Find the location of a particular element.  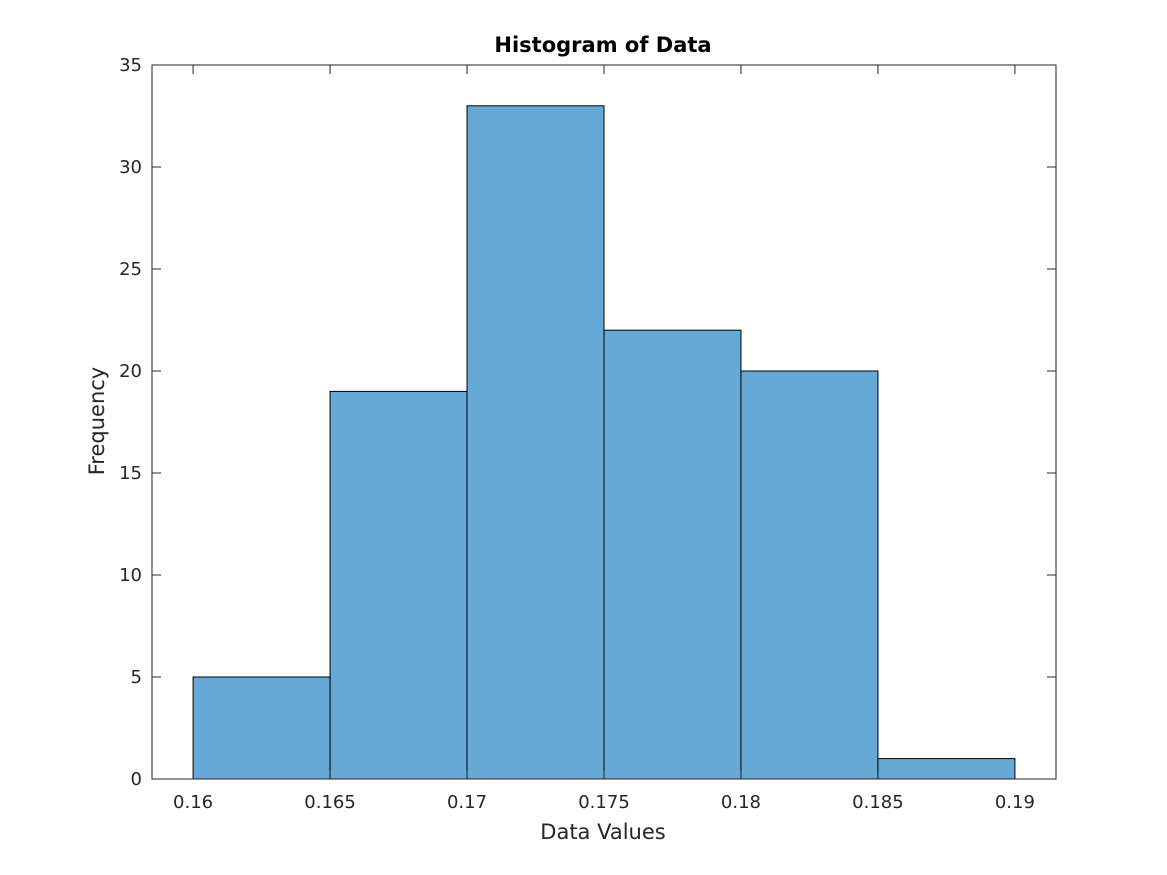

x-tick-label: 0.185 is located at coordinates (878, 802).